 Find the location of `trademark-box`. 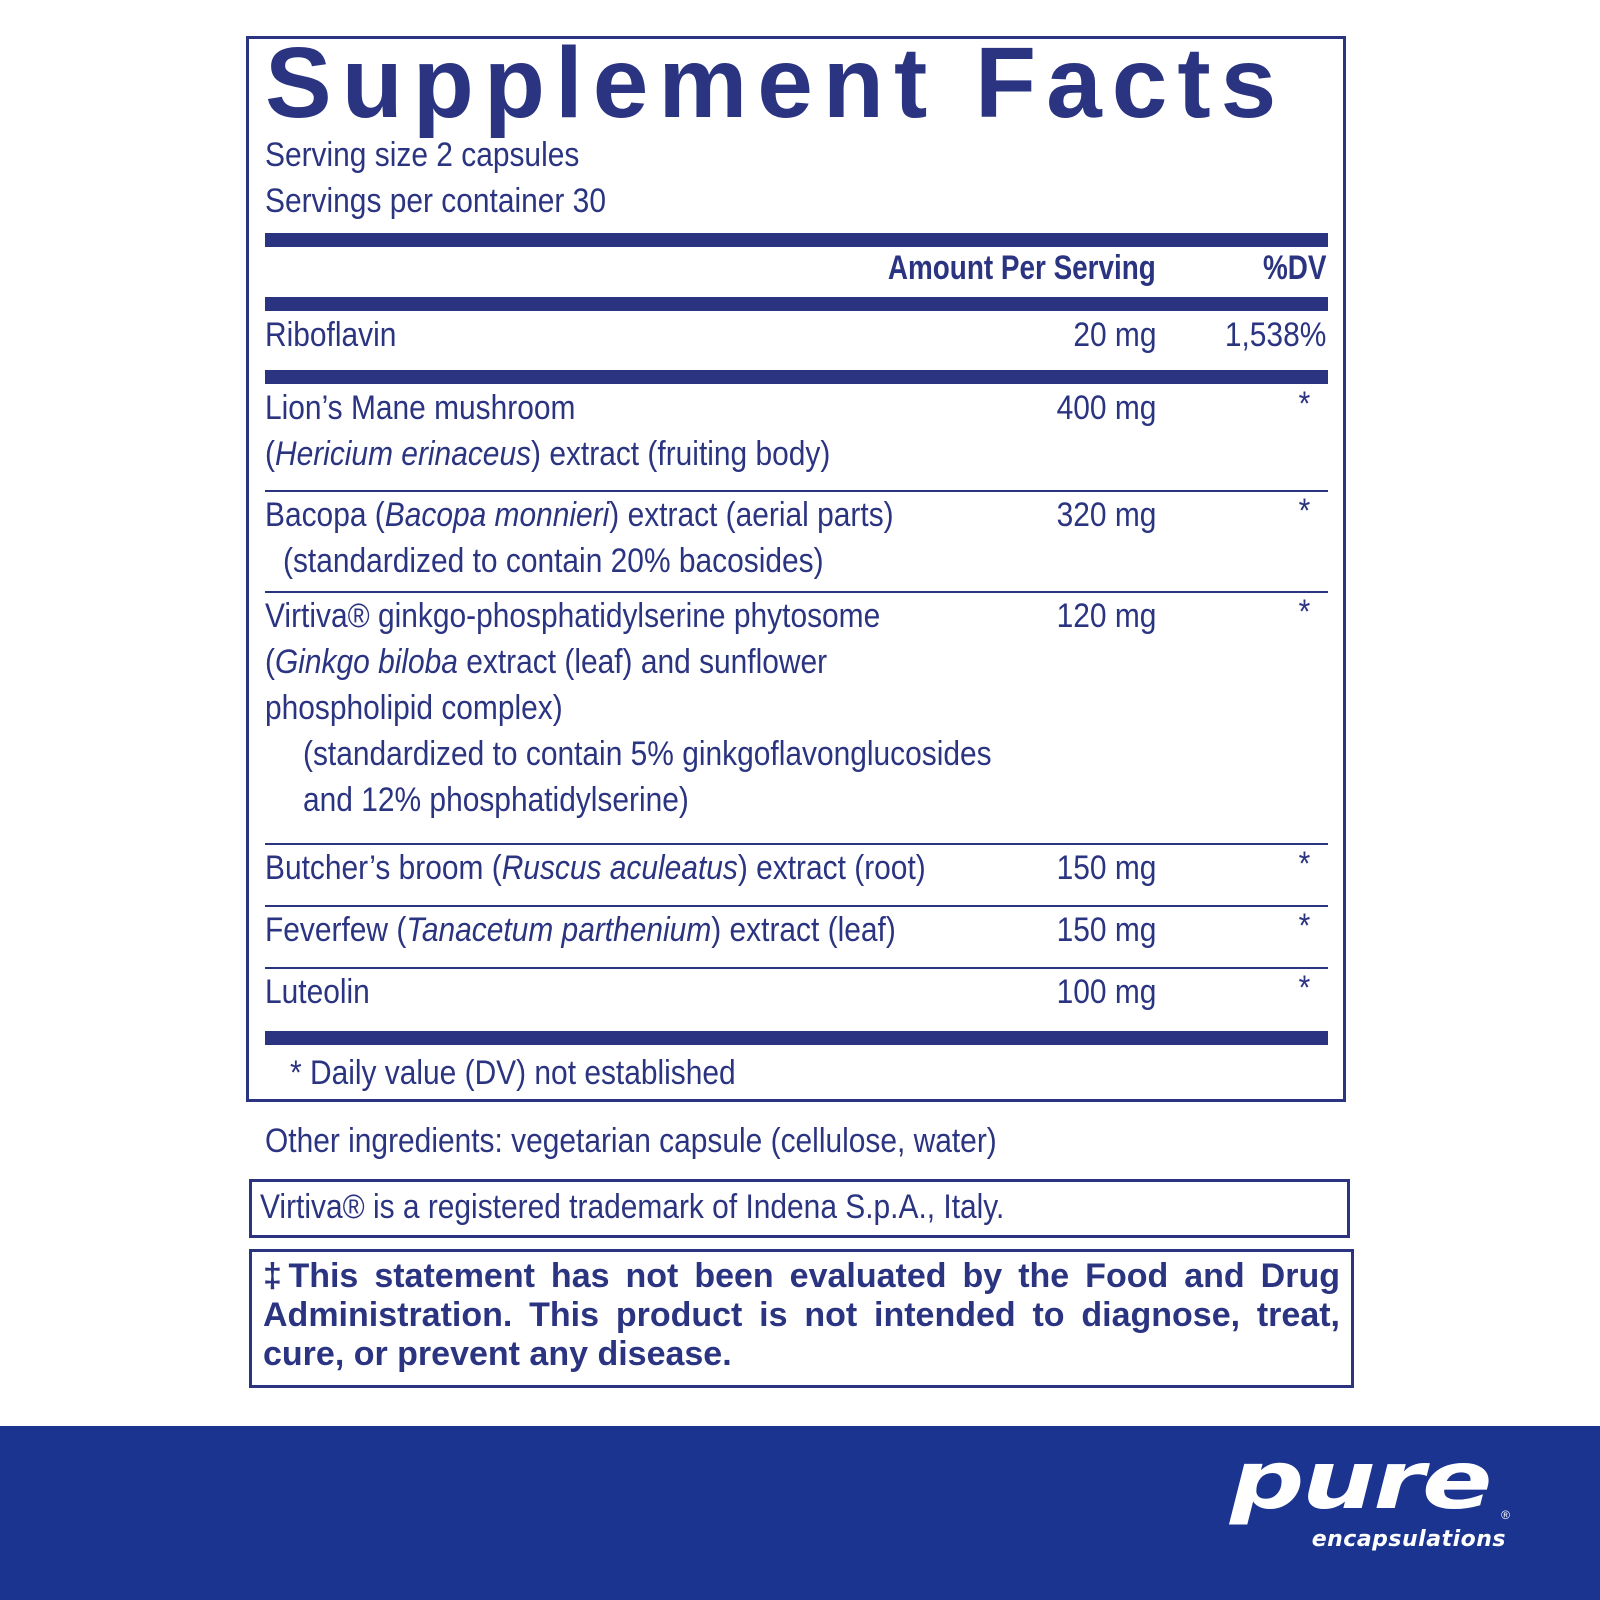

trademark-box is located at coordinates (799, 1208).